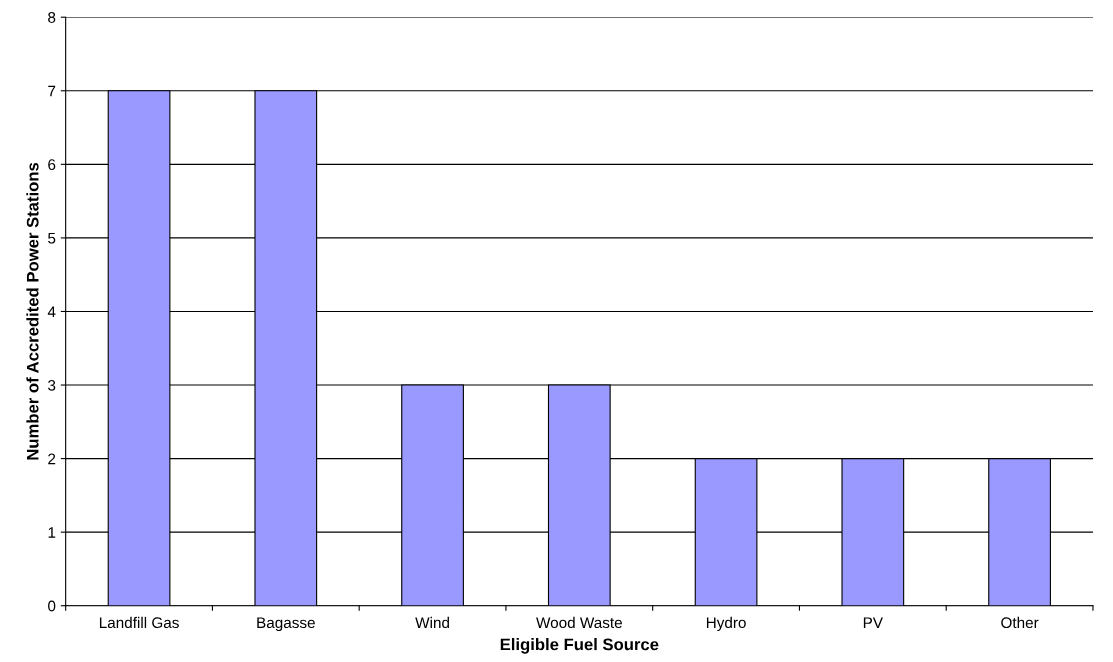 The width and height of the screenshot is (1113, 662). Describe the element at coordinates (52, 459) in the screenshot. I see `y-tick-label: 2` at that location.